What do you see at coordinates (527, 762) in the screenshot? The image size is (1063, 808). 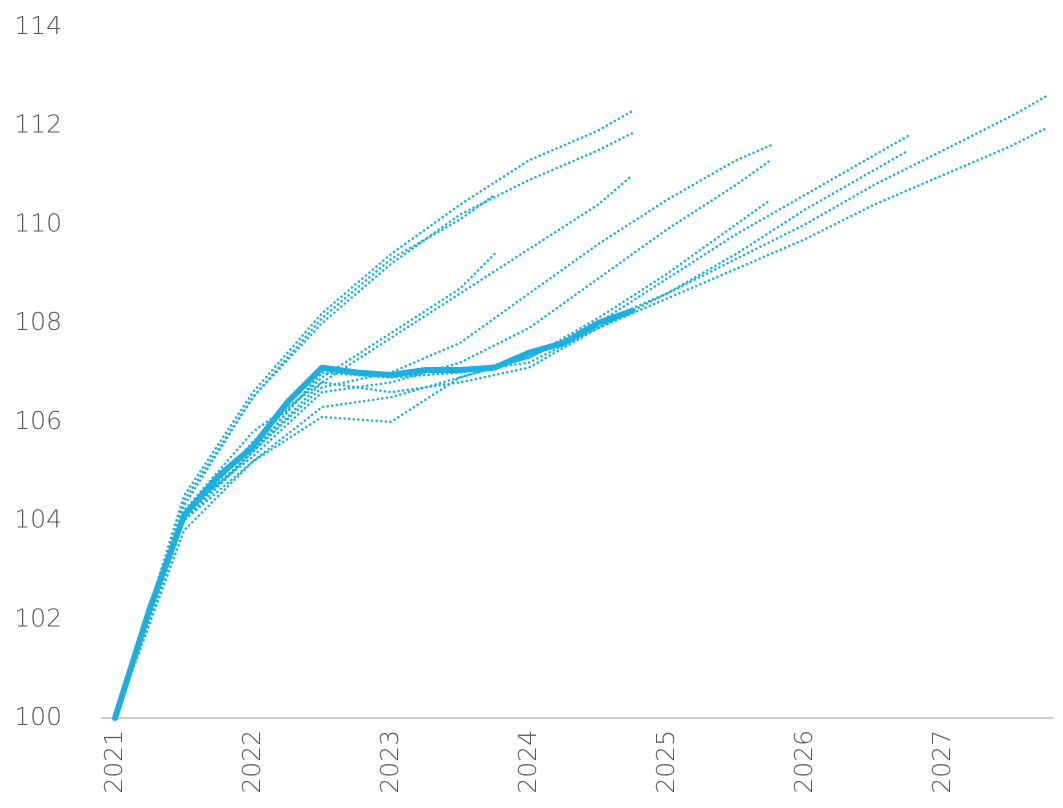 I see `x-tick-label: 2024` at bounding box center [527, 762].